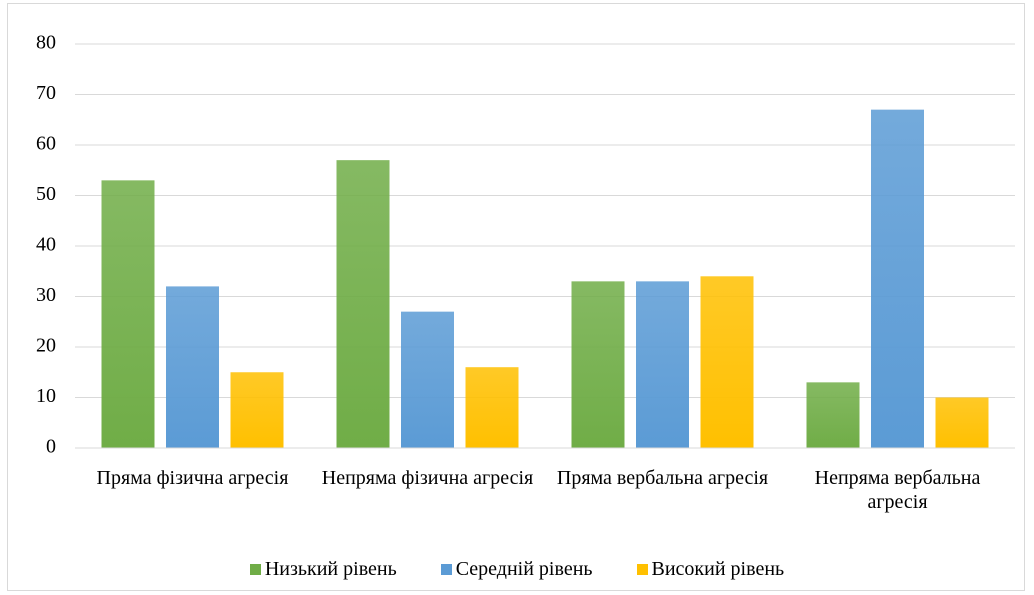  Describe the element at coordinates (897, 490) in the screenshot. I see `x-tick-label: Непряма вербальна агресія` at that location.